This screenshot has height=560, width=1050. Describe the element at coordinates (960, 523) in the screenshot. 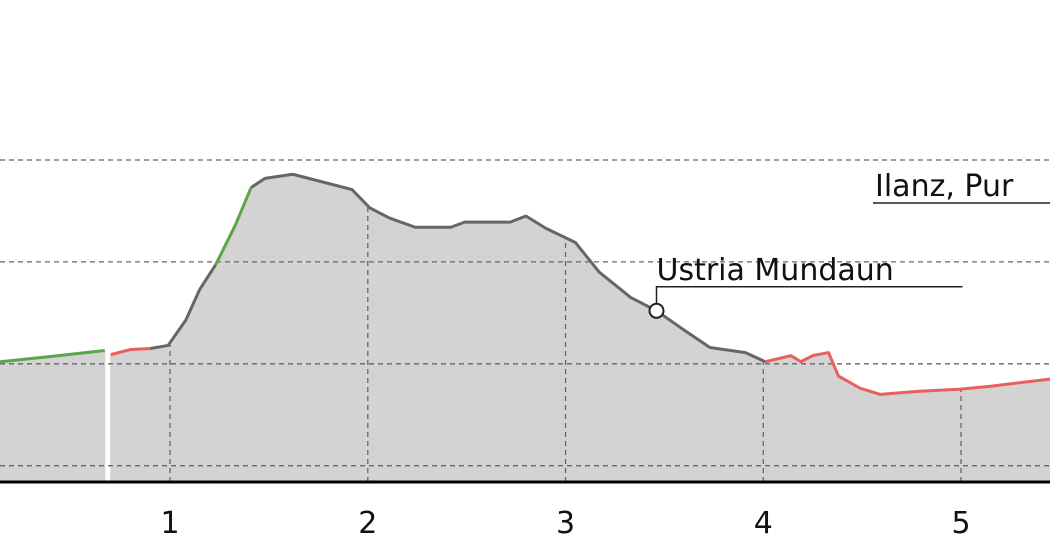

I see `x-tick-label: 5` at that location.